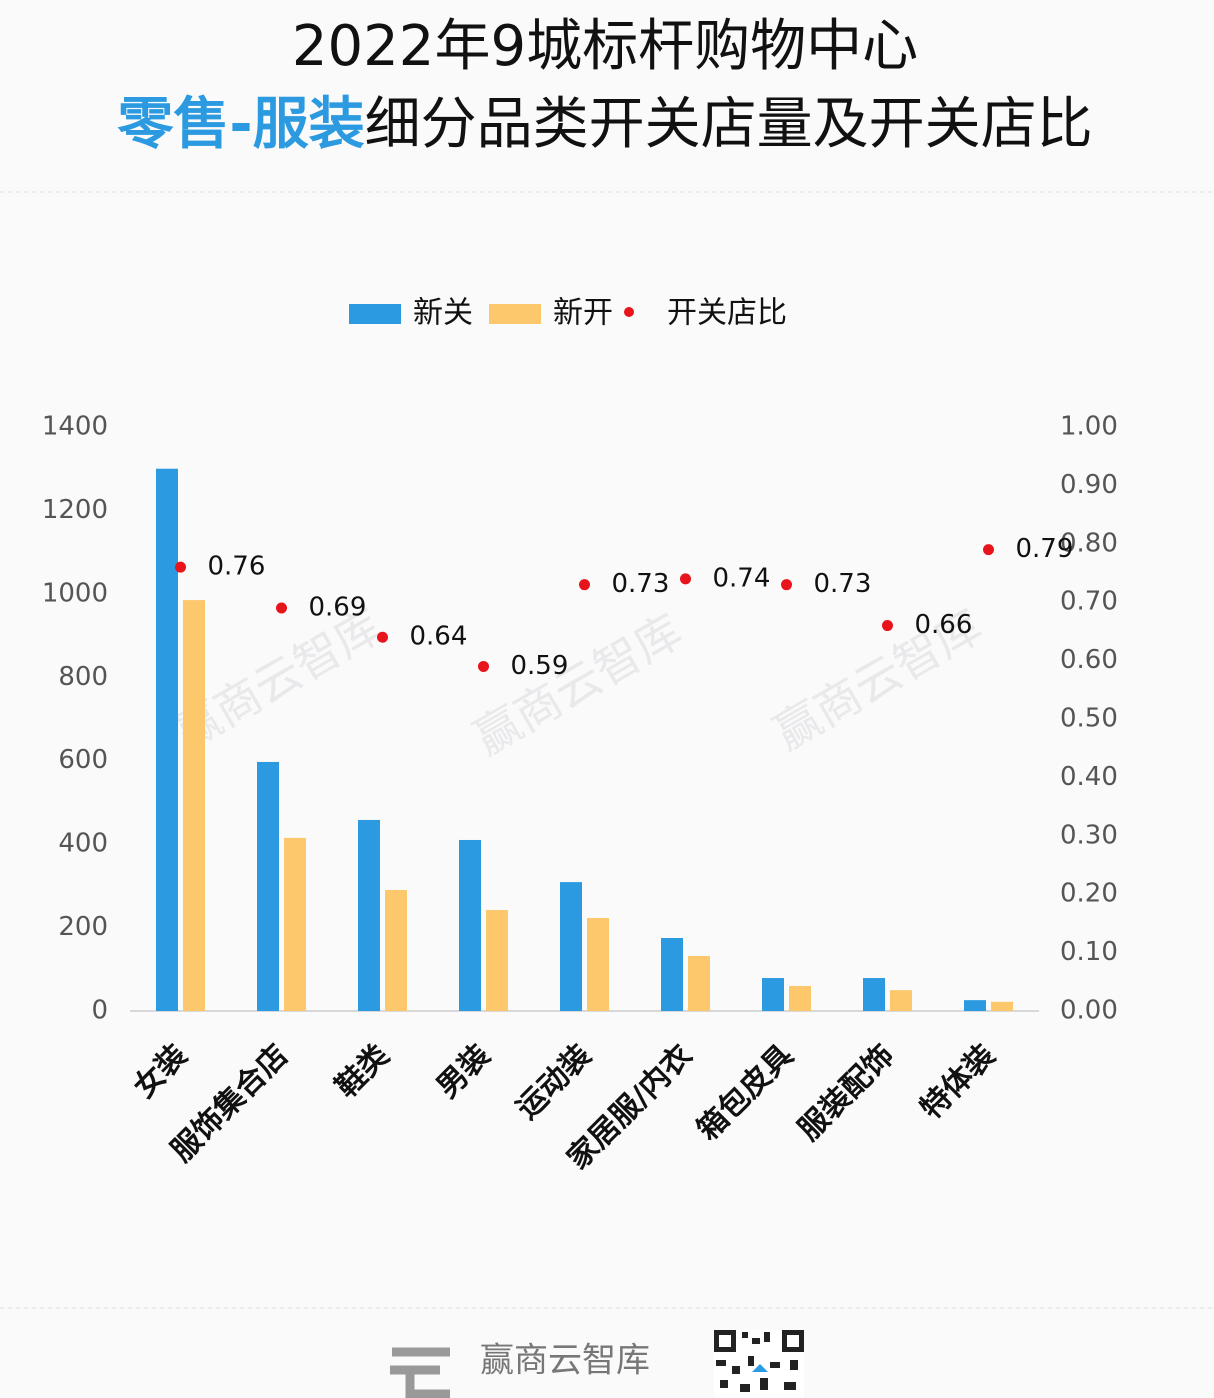 Image resolution: width=1214 pixels, height=1398 pixels. I want to click on legend-label: 新开, so click(583, 313).